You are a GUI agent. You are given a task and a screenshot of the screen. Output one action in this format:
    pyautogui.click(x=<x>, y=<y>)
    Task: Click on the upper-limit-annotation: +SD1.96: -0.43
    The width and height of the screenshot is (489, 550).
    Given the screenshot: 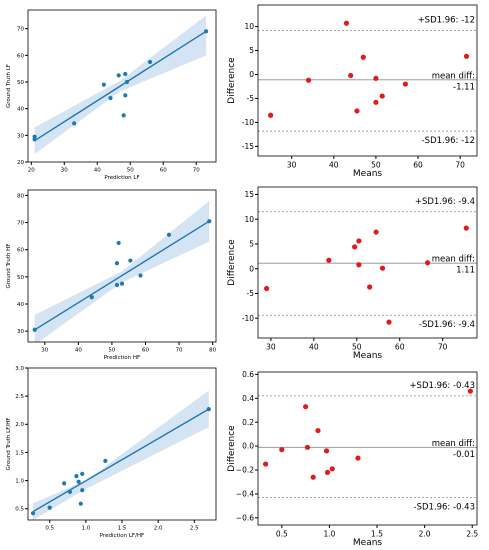 What is the action you would take?
    pyautogui.click(x=442, y=386)
    